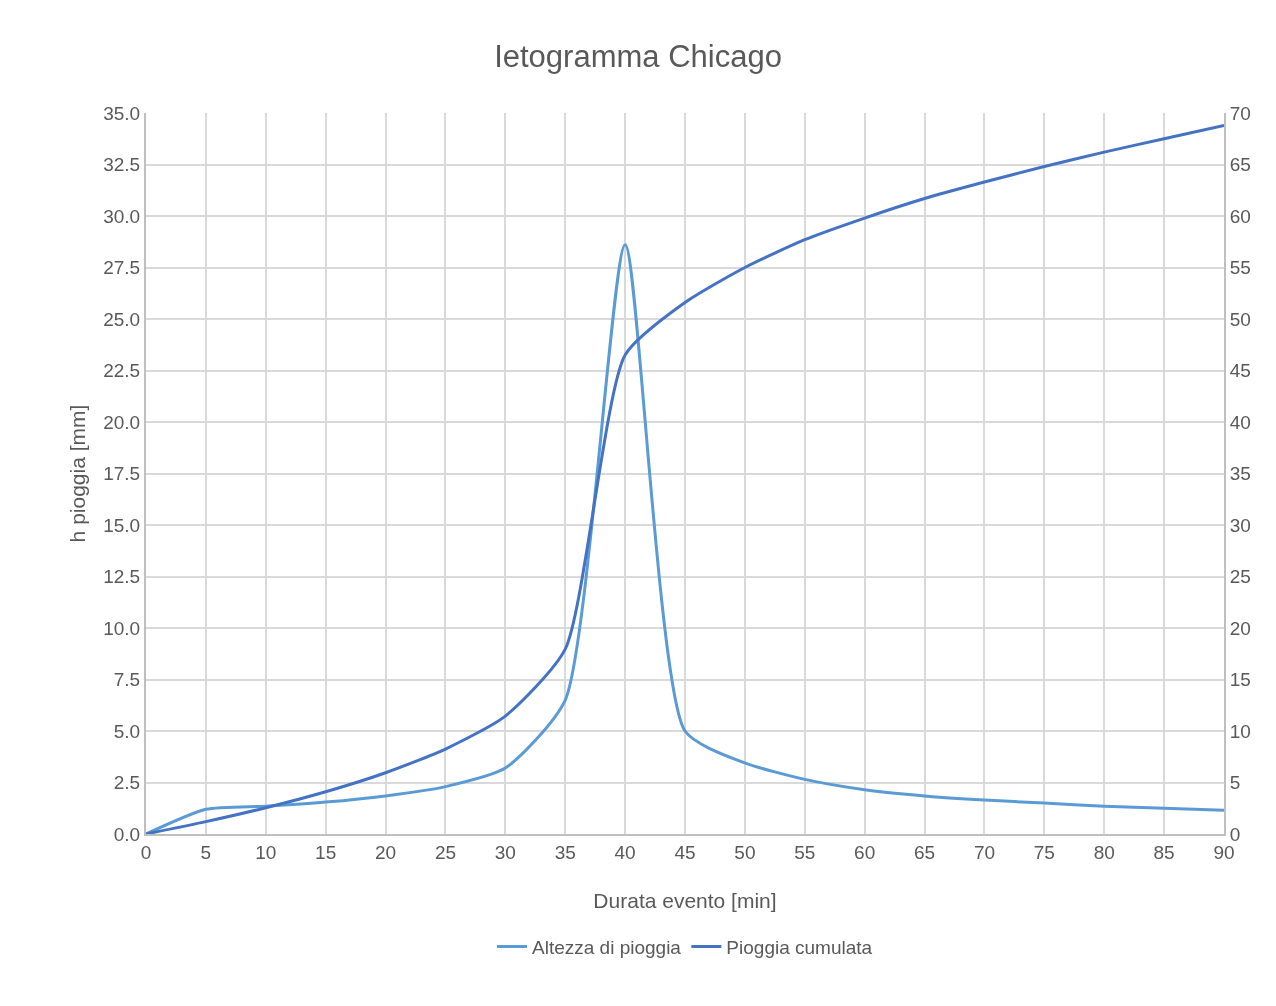  What do you see at coordinates (607, 947) in the screenshot?
I see `legend-label: Altezza di pioggia` at bounding box center [607, 947].